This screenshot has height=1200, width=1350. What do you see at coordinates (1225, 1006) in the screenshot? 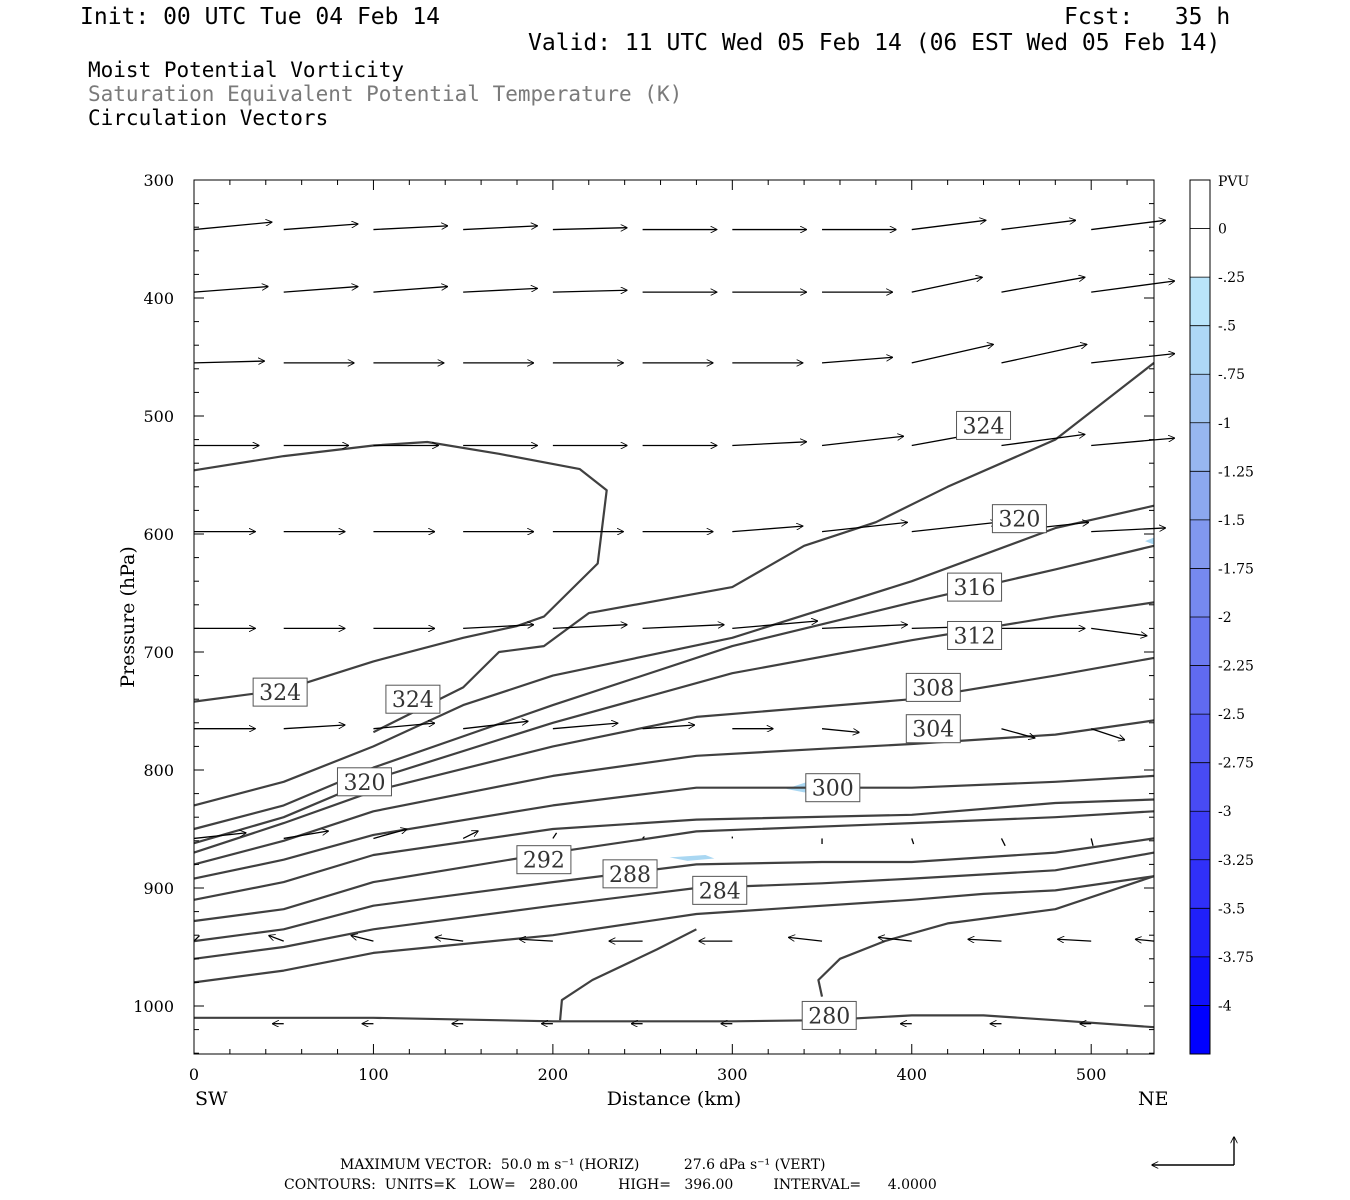
I see `colorbar-label: -4` at bounding box center [1225, 1006].